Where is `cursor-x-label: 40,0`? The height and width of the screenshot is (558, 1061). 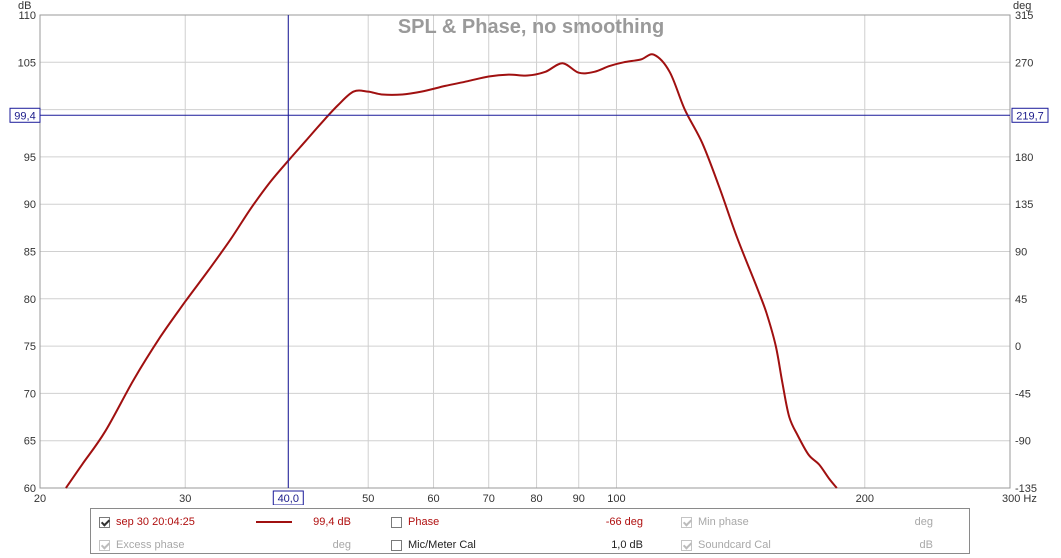 cursor-x-label: 40,0 is located at coordinates (288, 499).